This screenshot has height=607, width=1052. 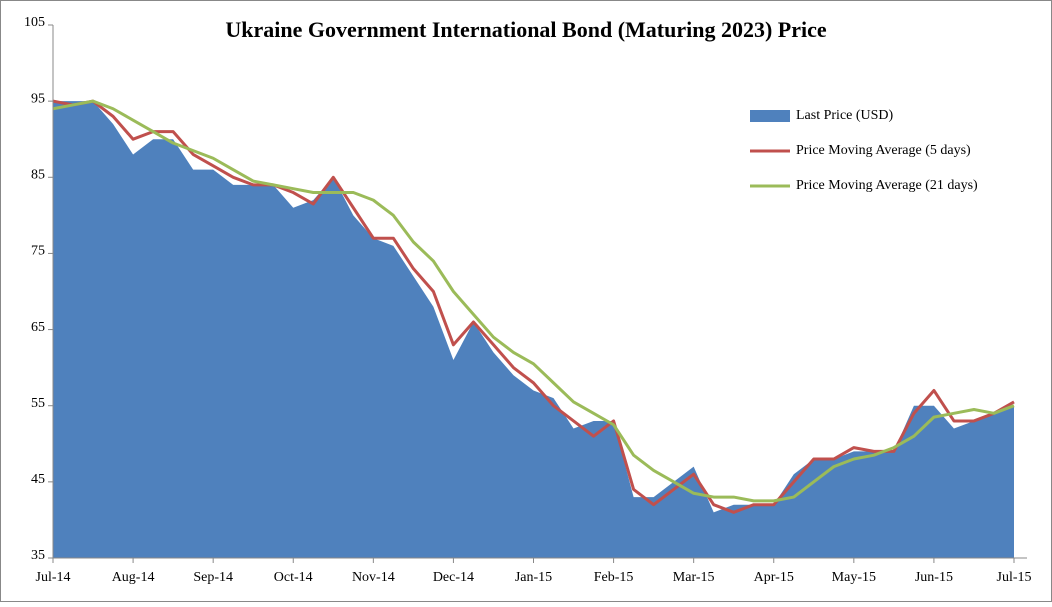 I want to click on x-tick-label: Sep-14, so click(x=213, y=577).